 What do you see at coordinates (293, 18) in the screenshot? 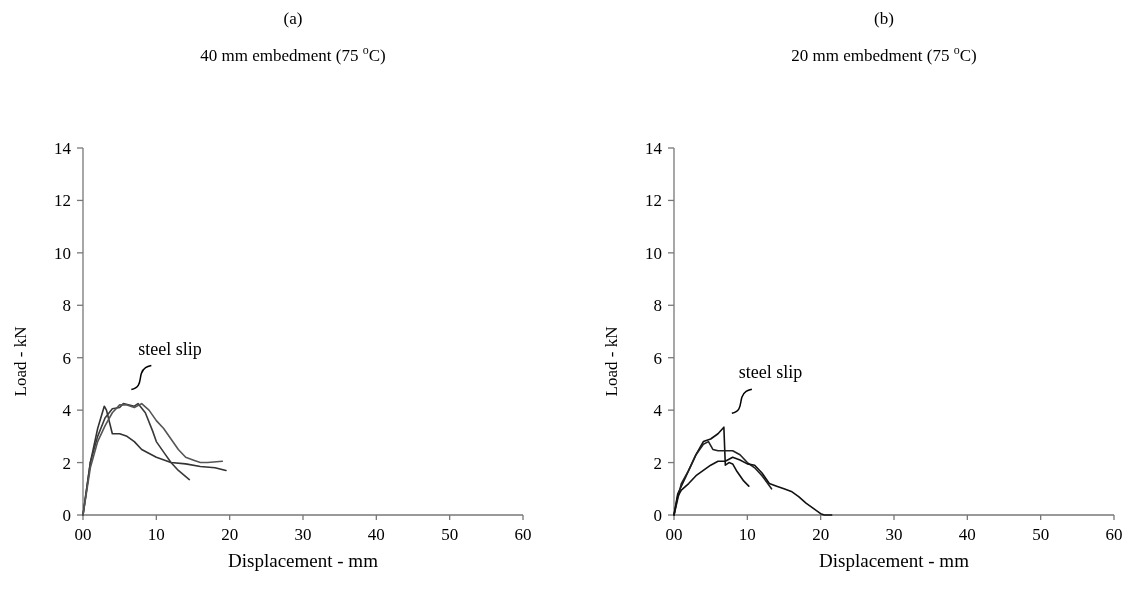
I see `chart-title: (a)` at bounding box center [293, 18].